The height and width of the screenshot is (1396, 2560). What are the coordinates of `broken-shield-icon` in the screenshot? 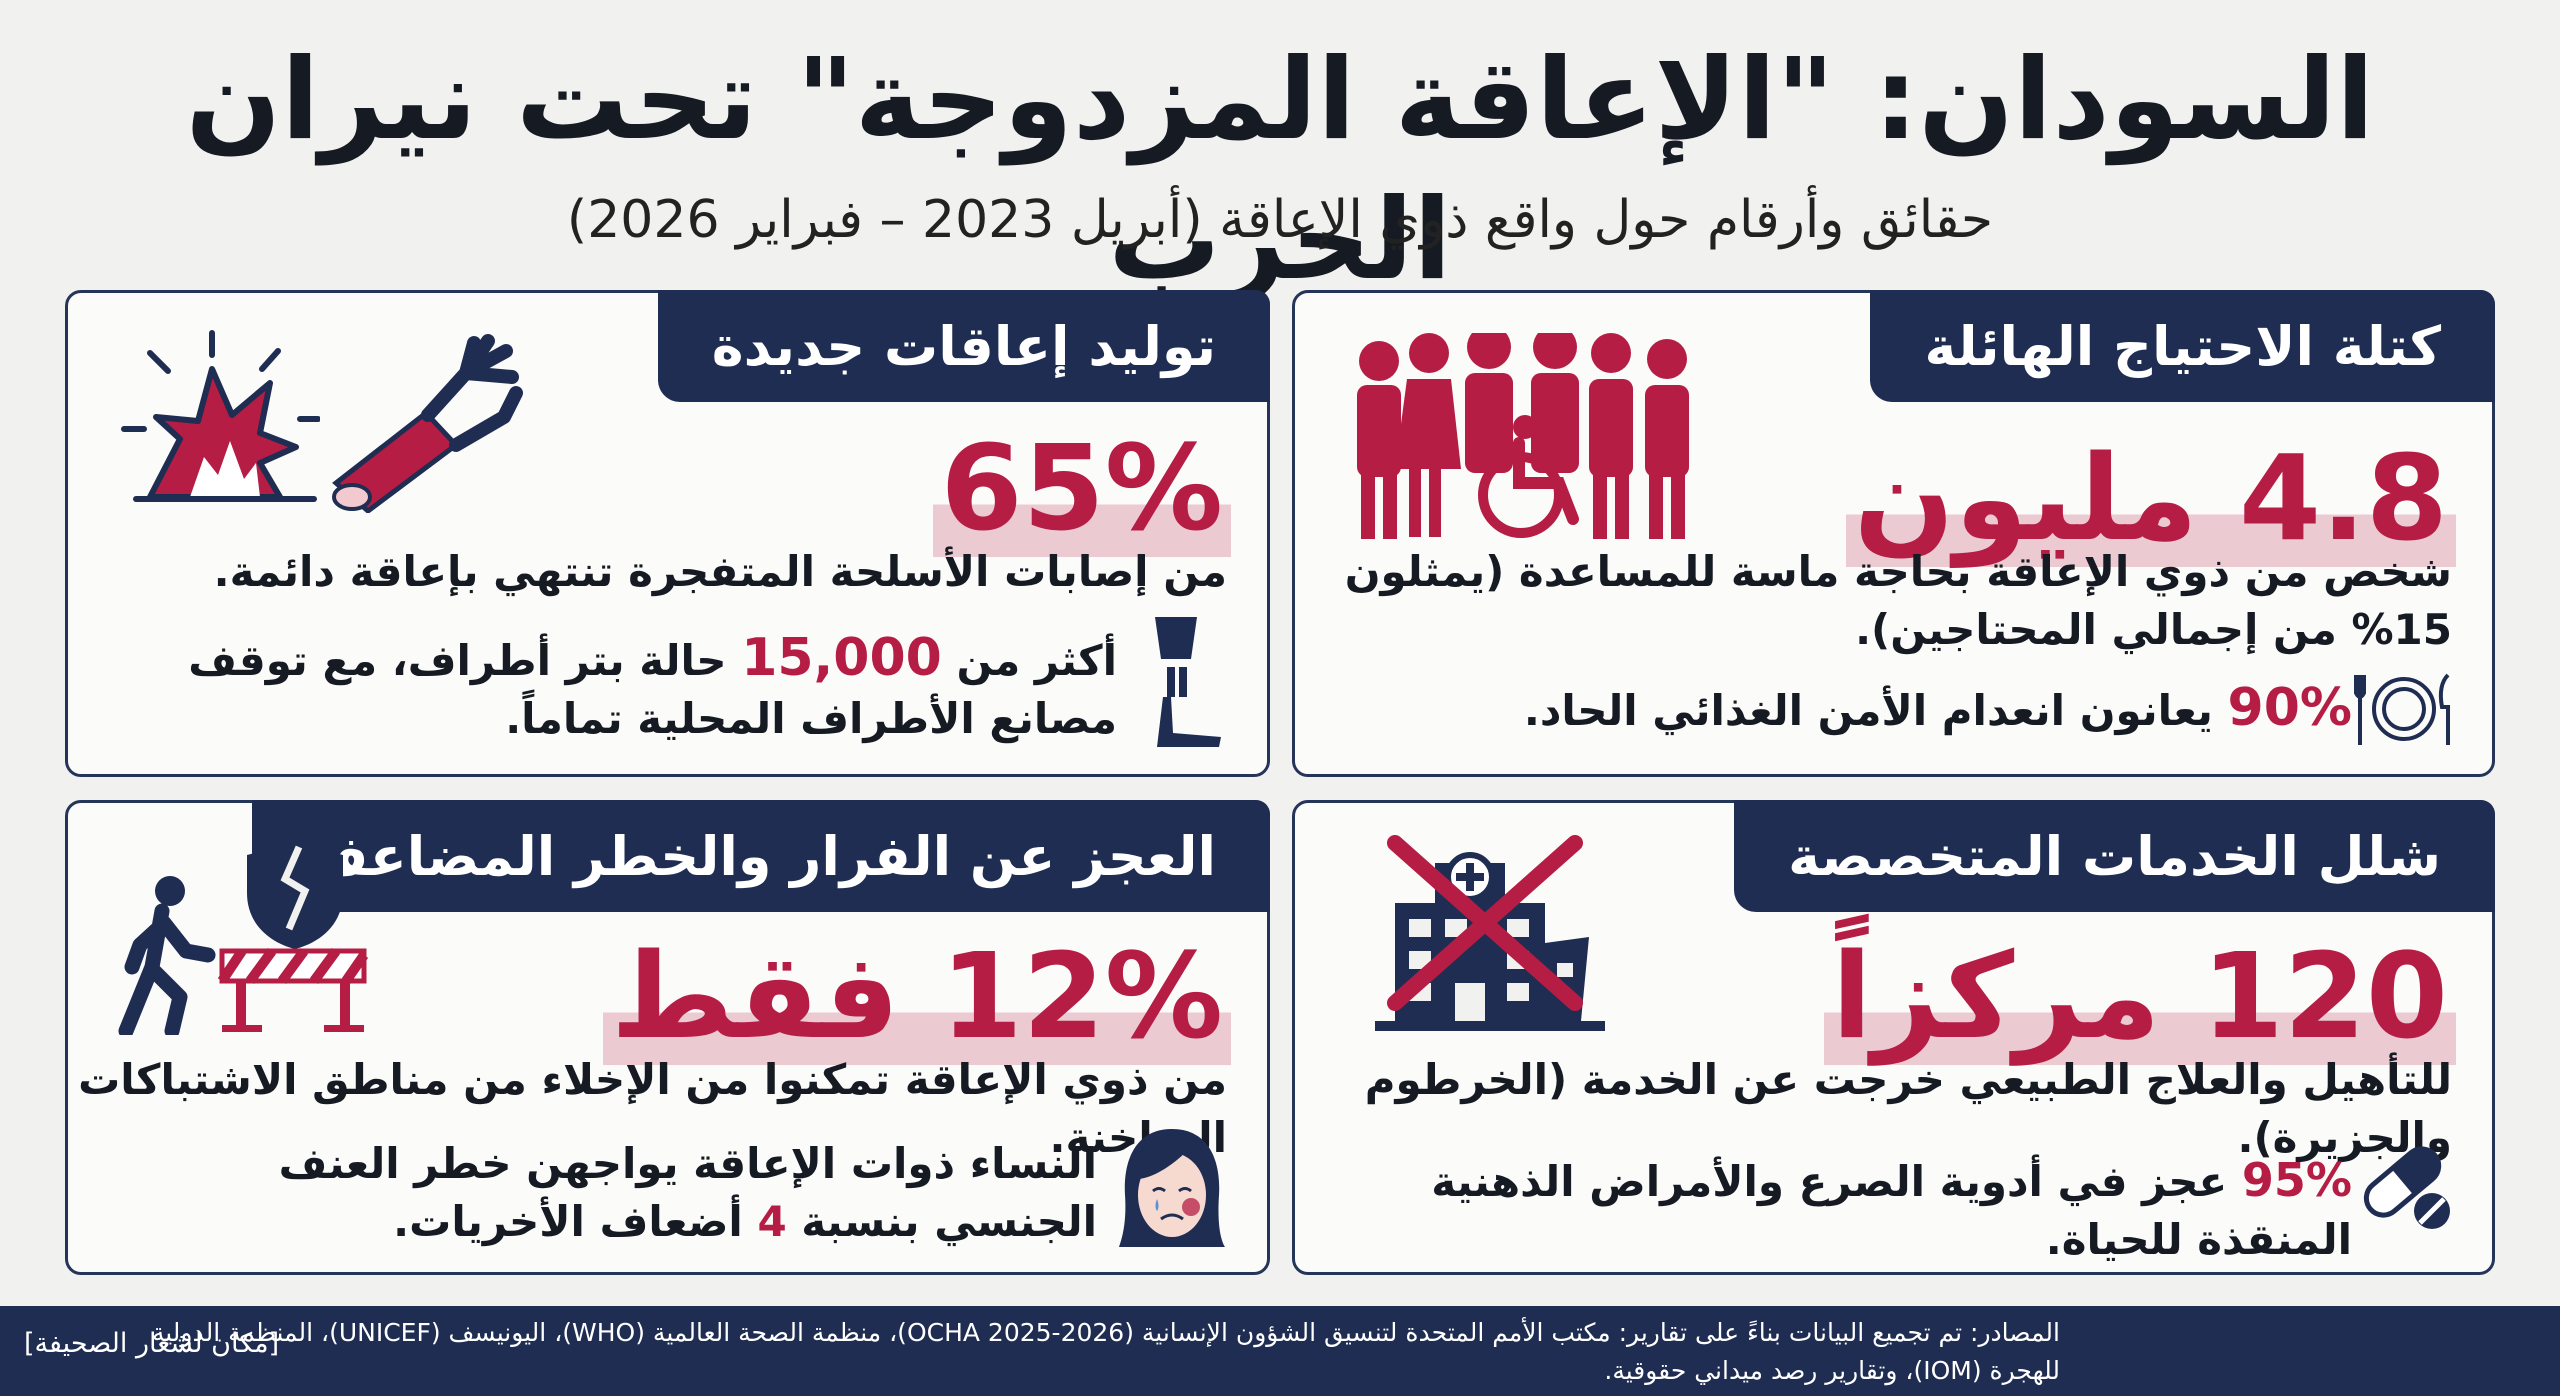 It's located at (295, 896).